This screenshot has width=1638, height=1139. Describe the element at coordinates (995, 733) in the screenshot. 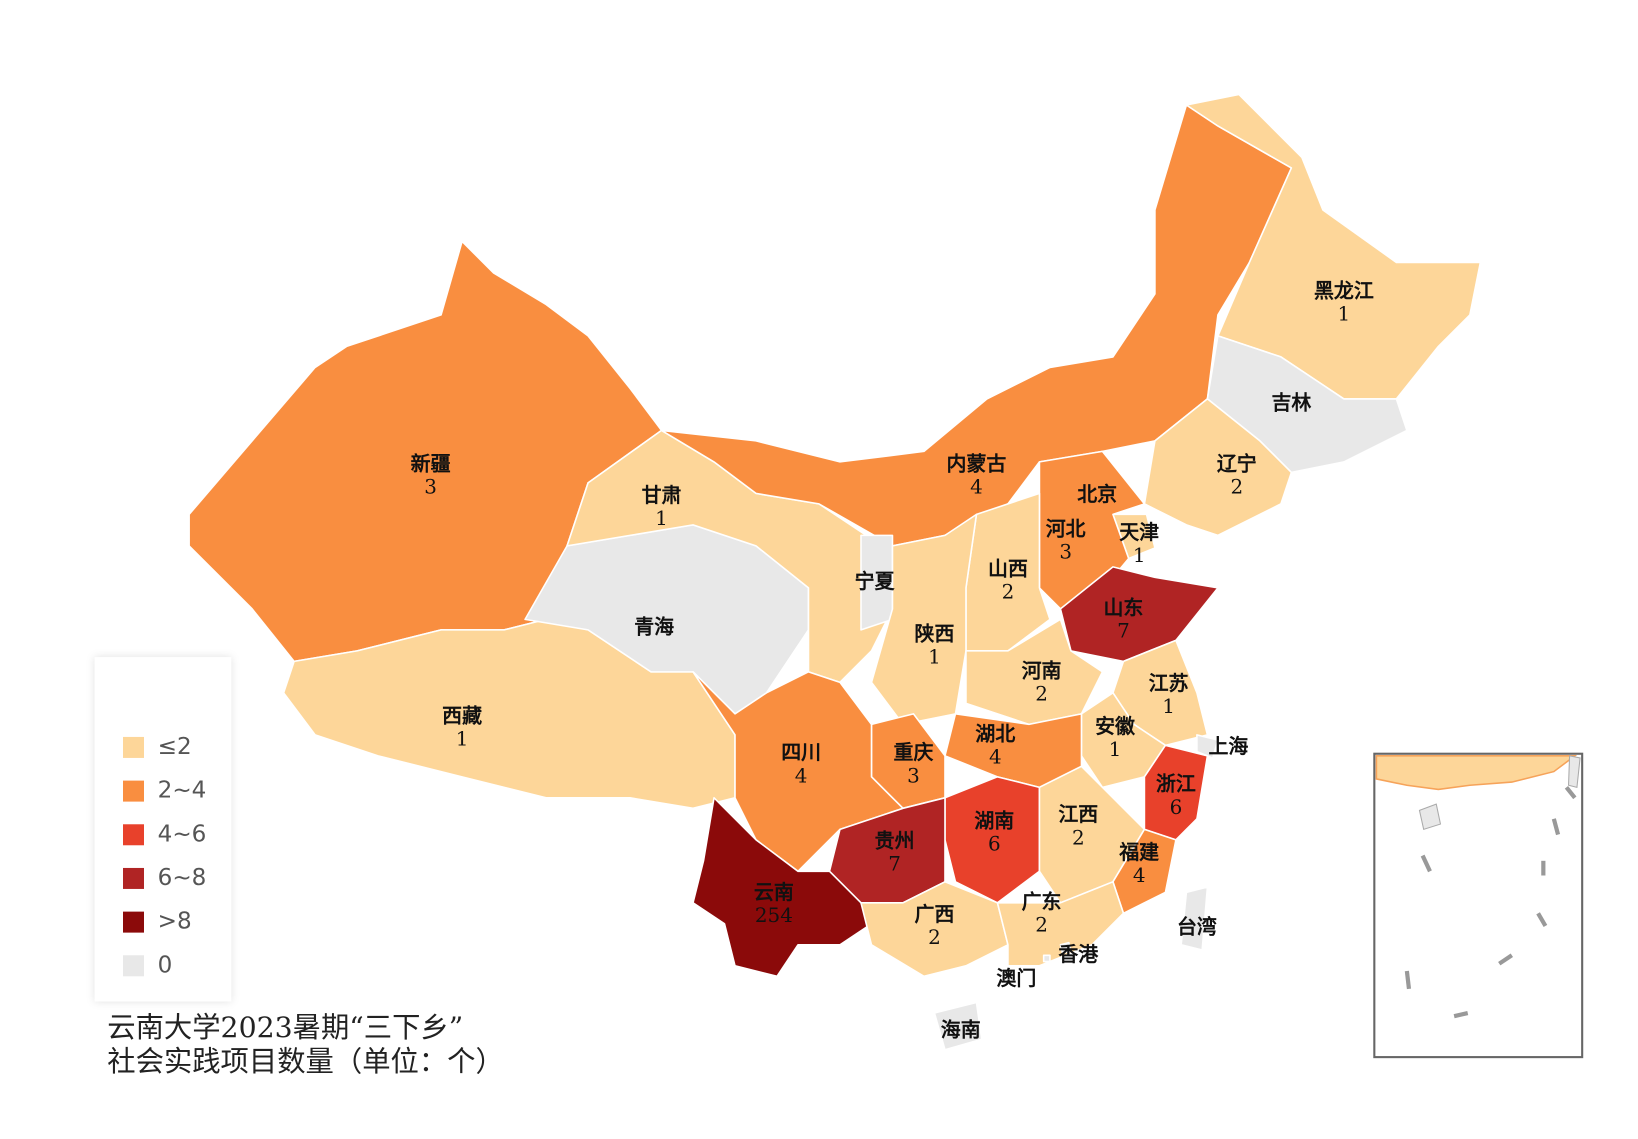

I see `province-name: 湖北` at that location.